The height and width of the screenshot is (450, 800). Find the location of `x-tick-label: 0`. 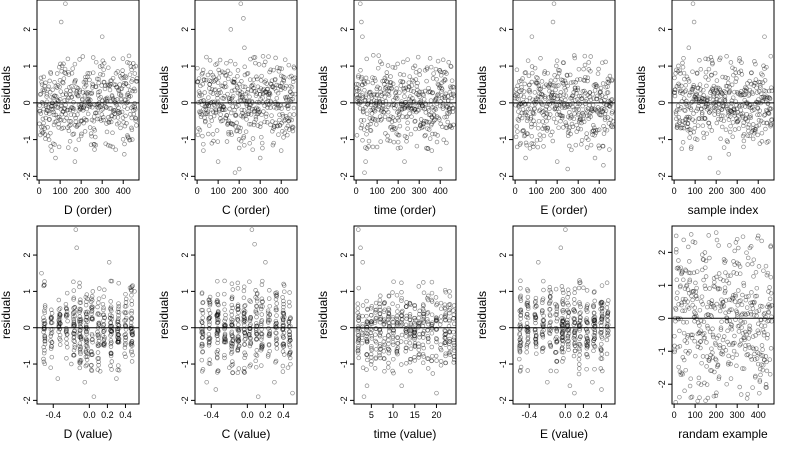

x-tick-label: 0 is located at coordinates (39, 191).